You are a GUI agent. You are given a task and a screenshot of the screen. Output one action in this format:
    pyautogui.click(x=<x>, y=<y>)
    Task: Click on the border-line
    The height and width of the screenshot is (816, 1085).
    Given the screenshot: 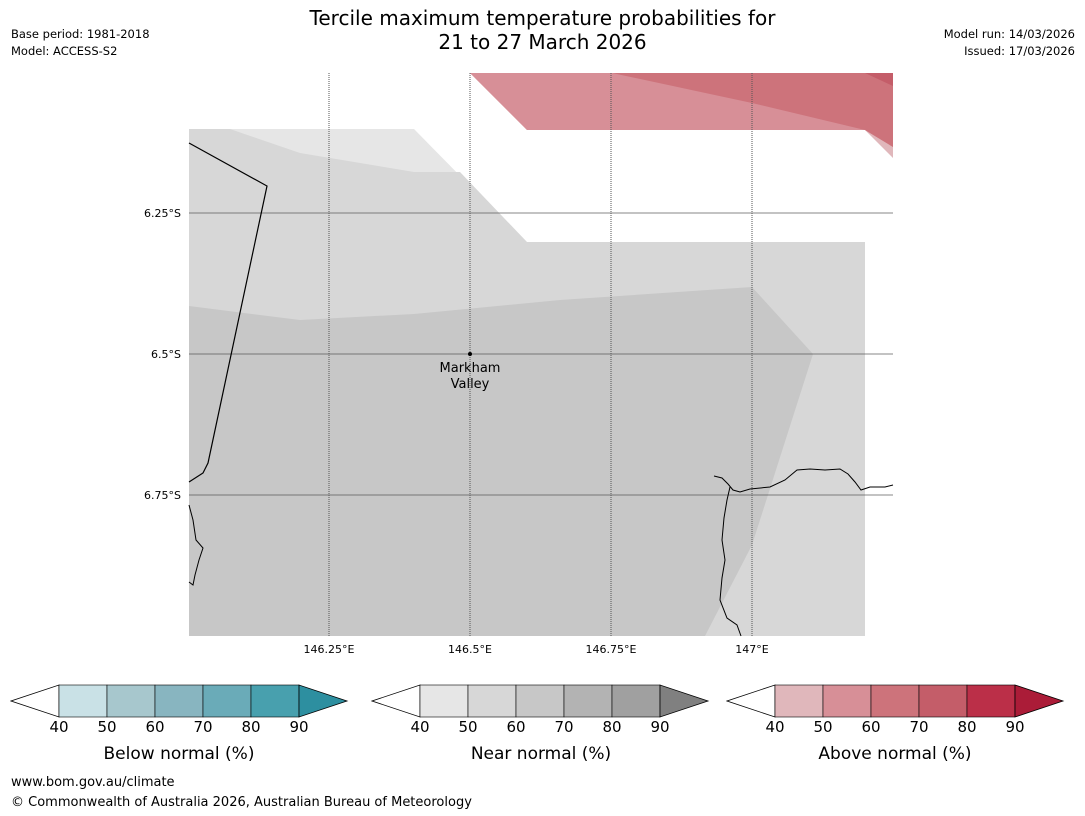 What is the action you would take?
    pyautogui.click(x=228, y=312)
    